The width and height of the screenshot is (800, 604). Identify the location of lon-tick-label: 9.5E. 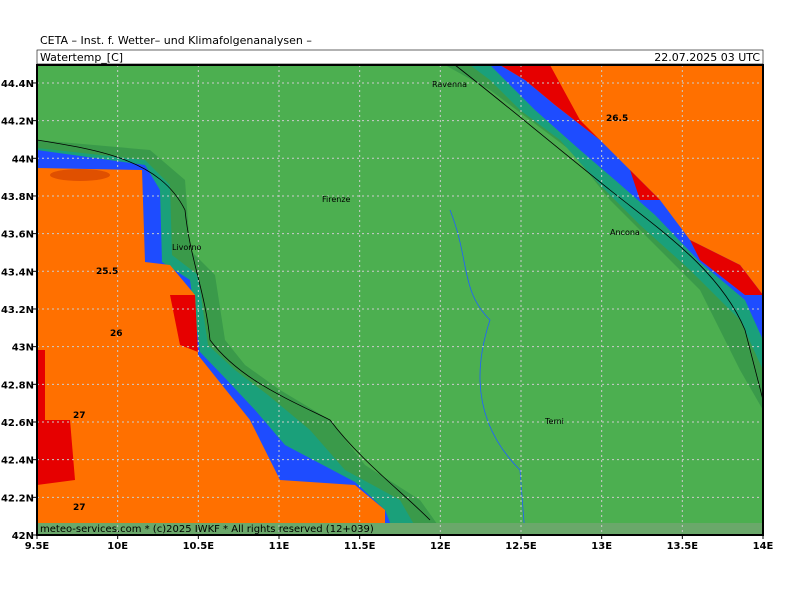
(37, 546).